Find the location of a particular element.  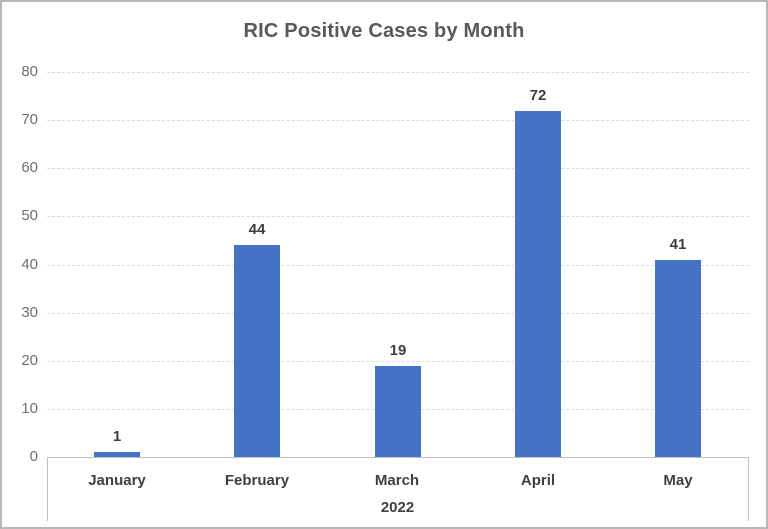

y-tick-label-50: 50 is located at coordinates (29, 215).